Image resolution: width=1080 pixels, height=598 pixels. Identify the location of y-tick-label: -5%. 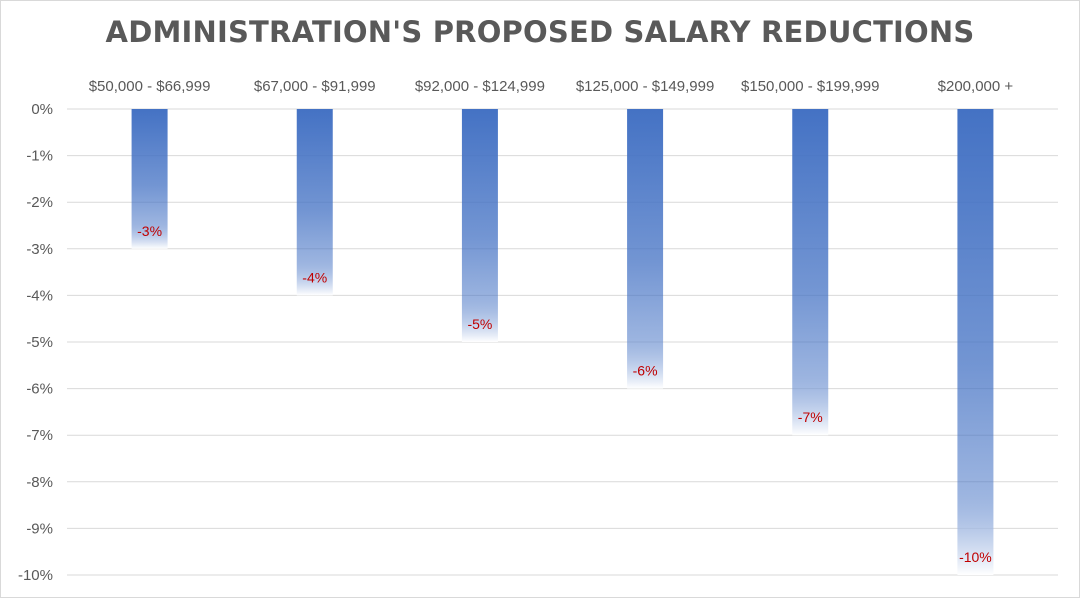
(39, 342).